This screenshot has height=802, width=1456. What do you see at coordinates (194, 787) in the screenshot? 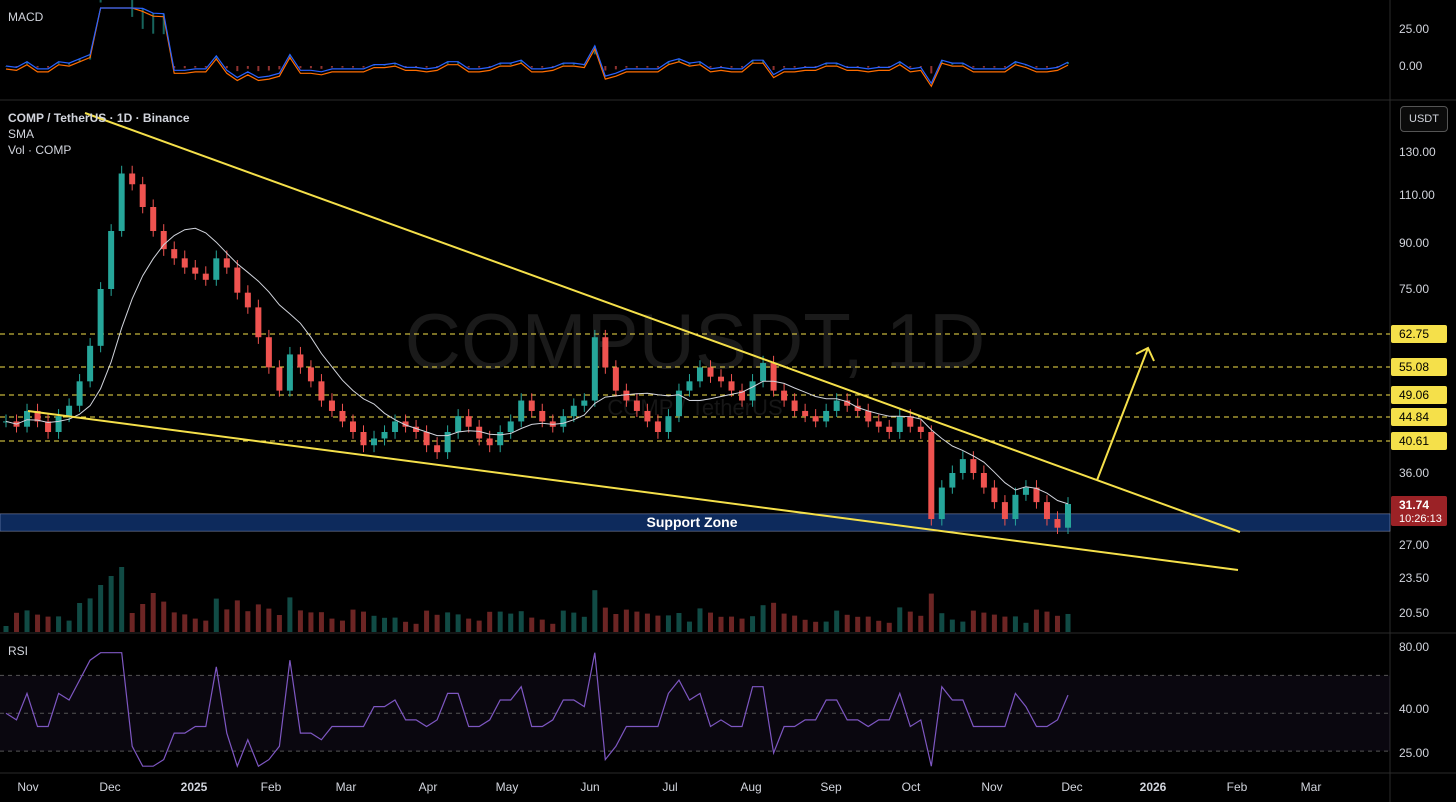
I see `time-tick-label: 2025` at bounding box center [194, 787].